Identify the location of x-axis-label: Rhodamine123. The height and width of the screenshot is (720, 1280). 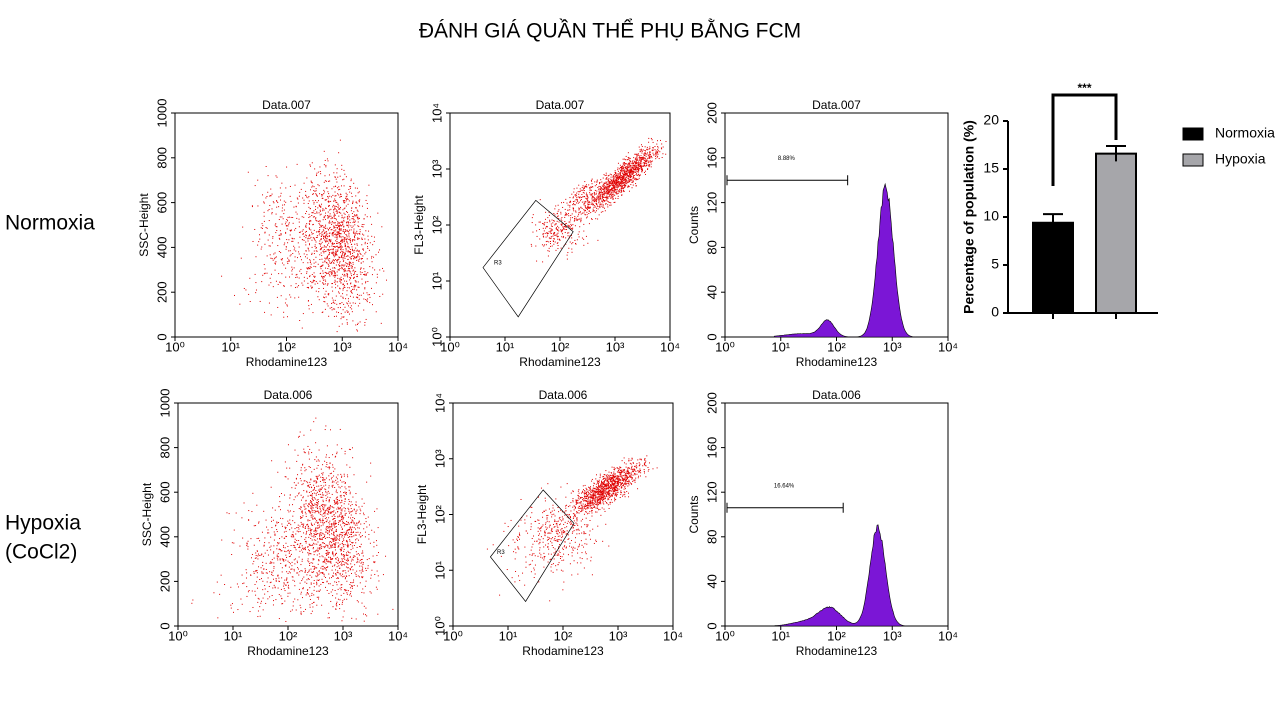
(288, 651).